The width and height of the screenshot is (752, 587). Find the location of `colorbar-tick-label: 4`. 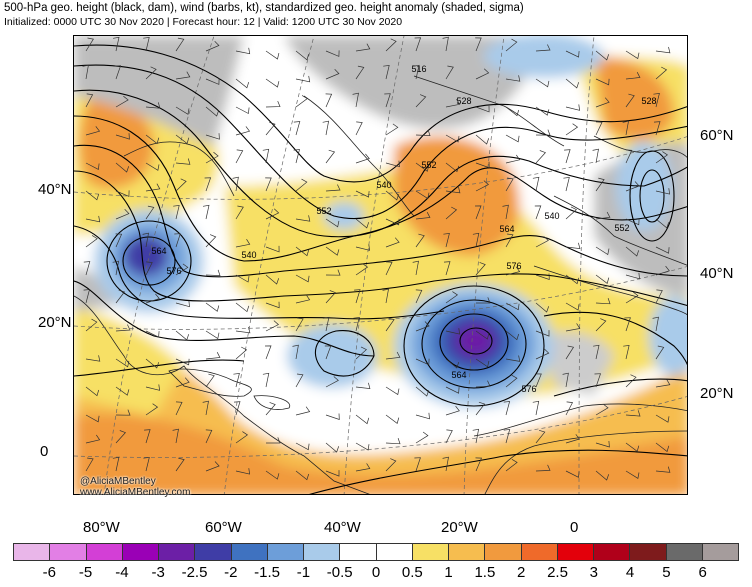

colorbar-tick-label: 4 is located at coordinates (630, 572).